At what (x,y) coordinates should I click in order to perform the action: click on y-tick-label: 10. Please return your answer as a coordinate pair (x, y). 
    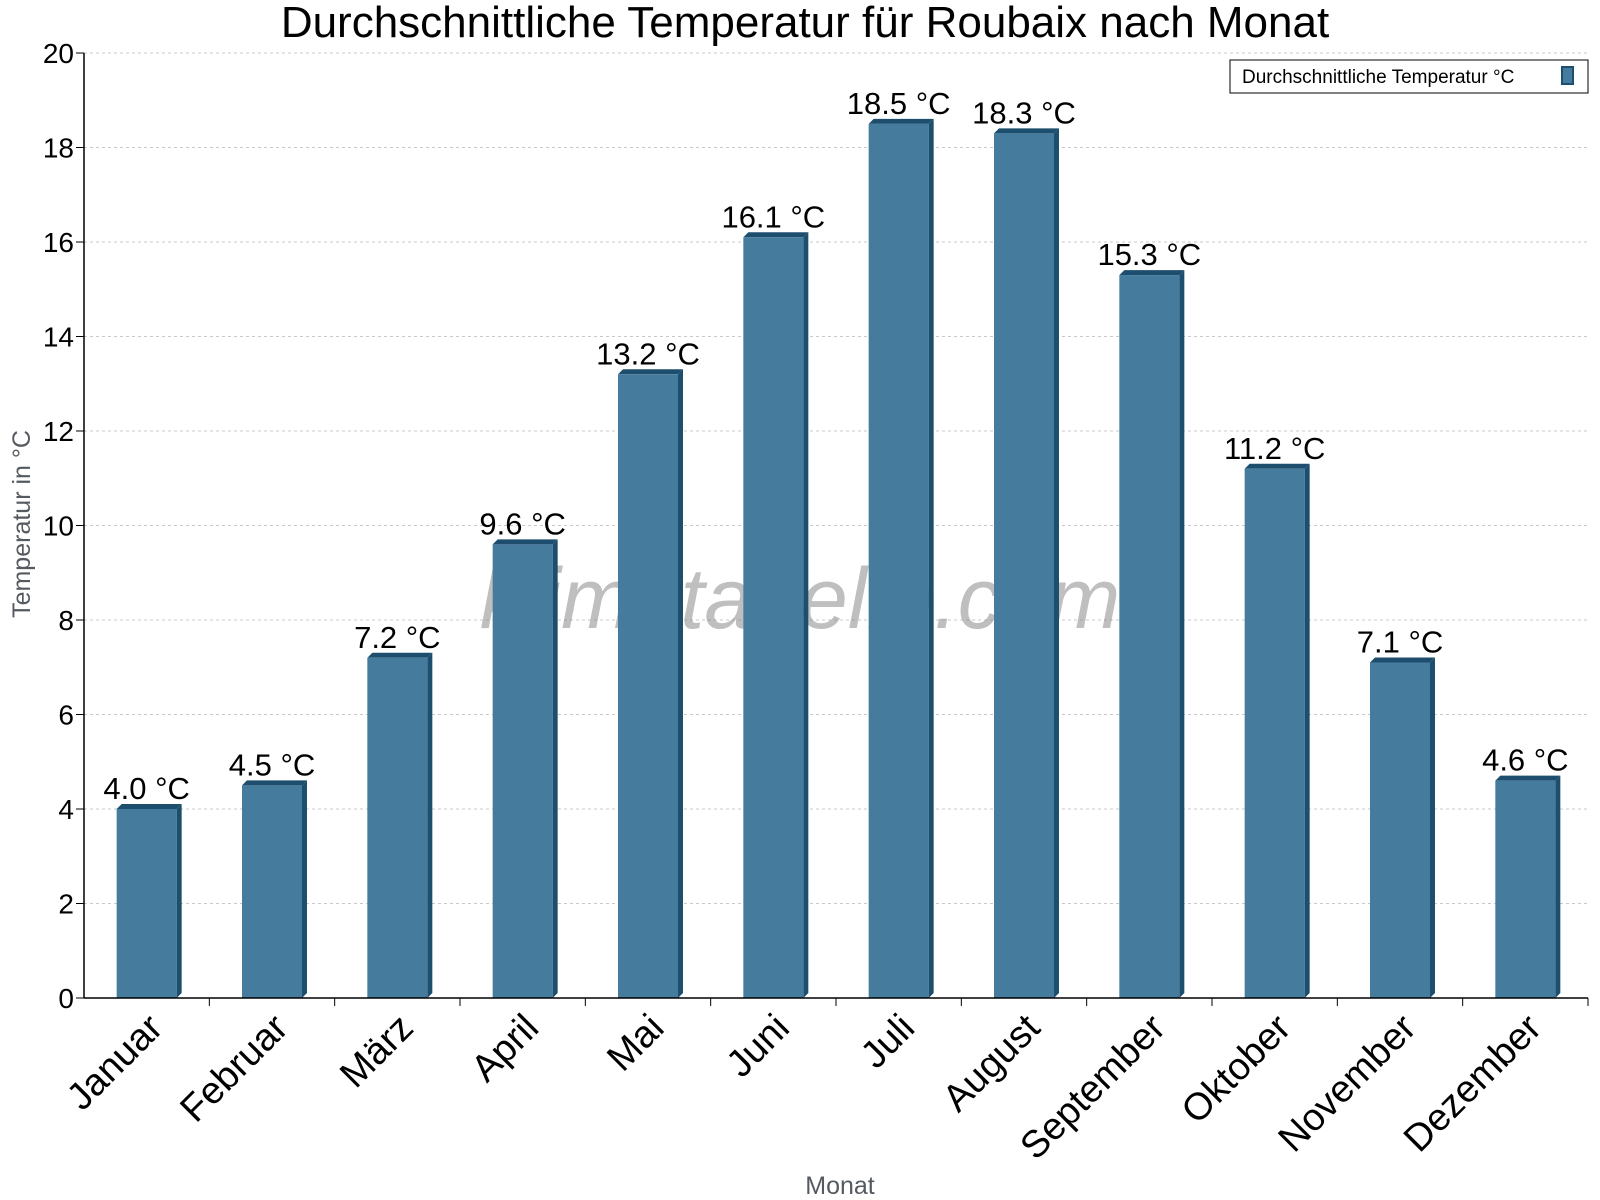
    Looking at the image, I should click on (58, 526).